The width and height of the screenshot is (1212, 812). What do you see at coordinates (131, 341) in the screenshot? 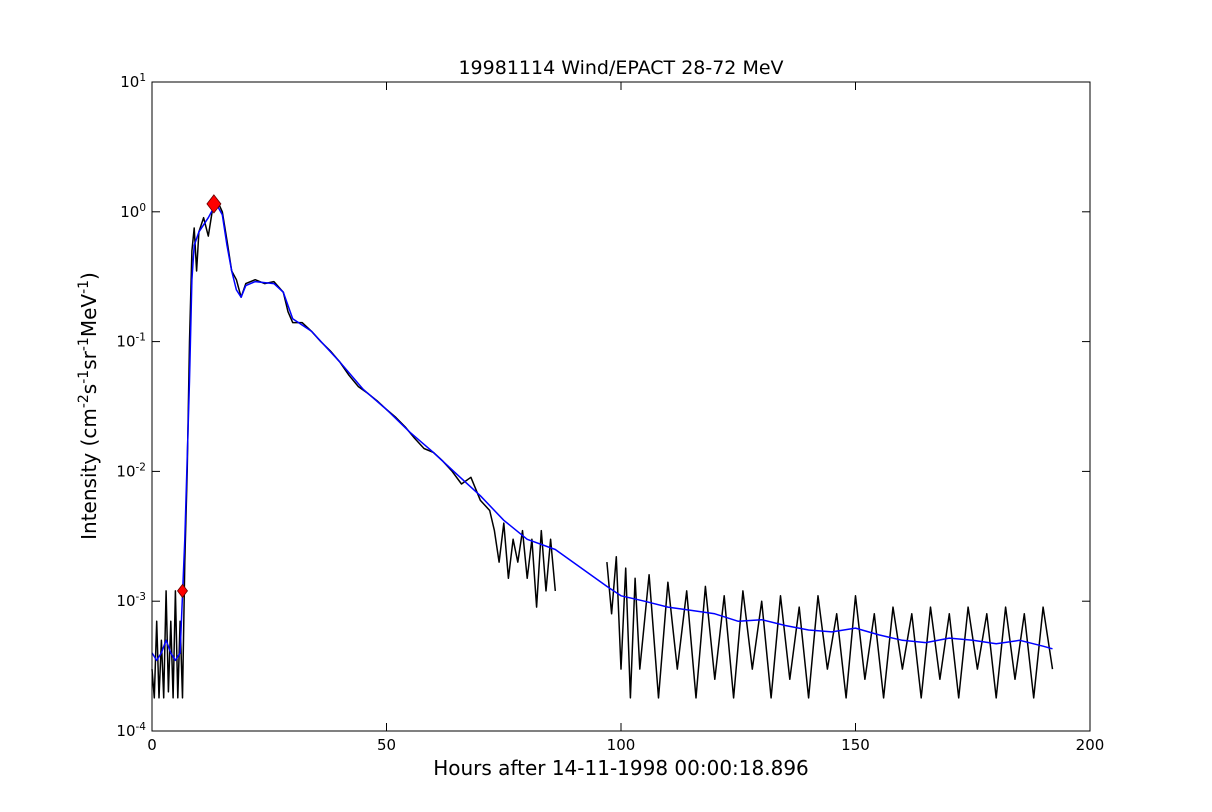
I see `y-tick-label: 10⁻¹` at bounding box center [131, 341].